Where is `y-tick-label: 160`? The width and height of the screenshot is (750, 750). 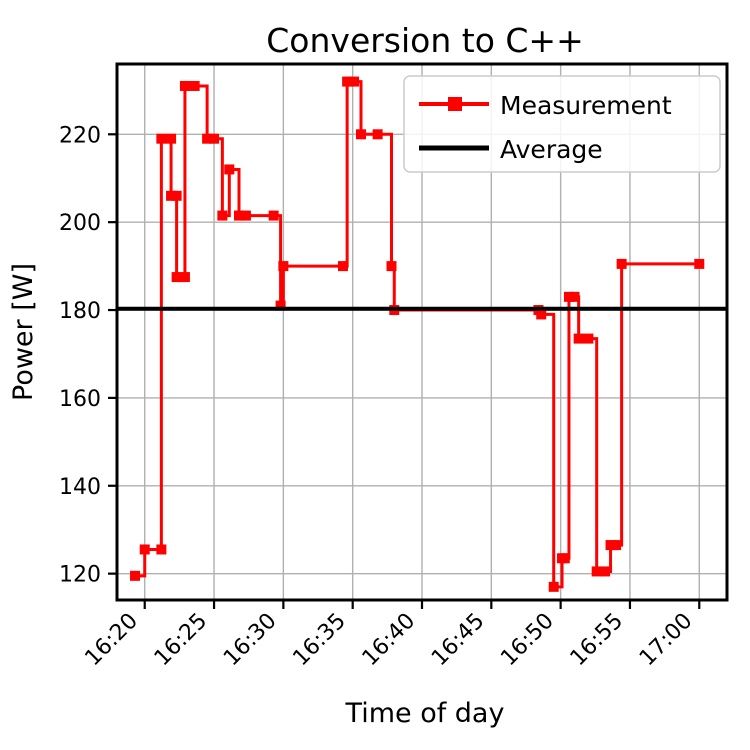 y-tick-label: 160 is located at coordinates (80, 399).